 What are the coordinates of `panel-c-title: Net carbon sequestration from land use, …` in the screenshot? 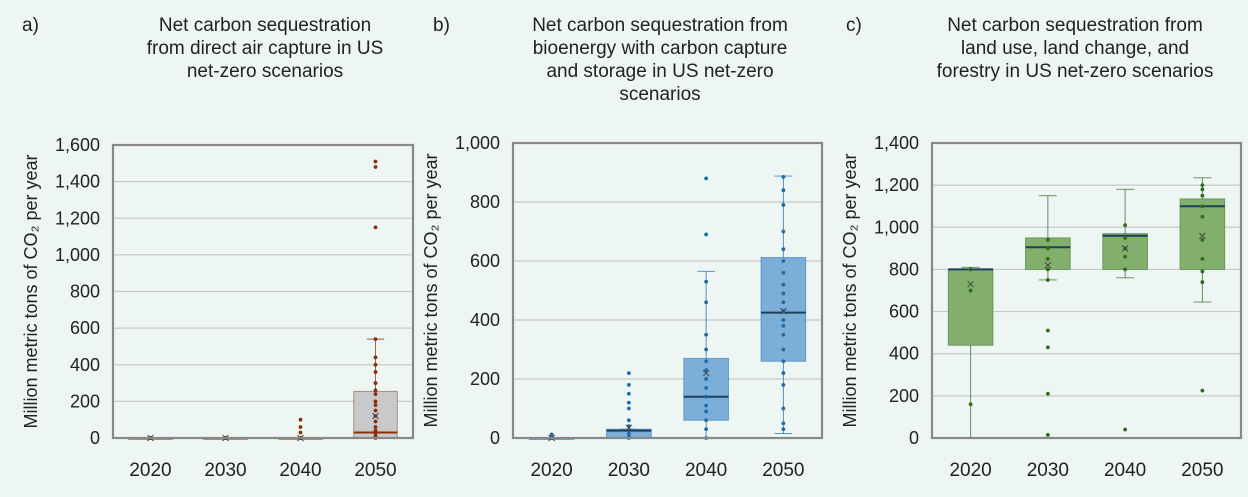 It's located at (1075, 48).